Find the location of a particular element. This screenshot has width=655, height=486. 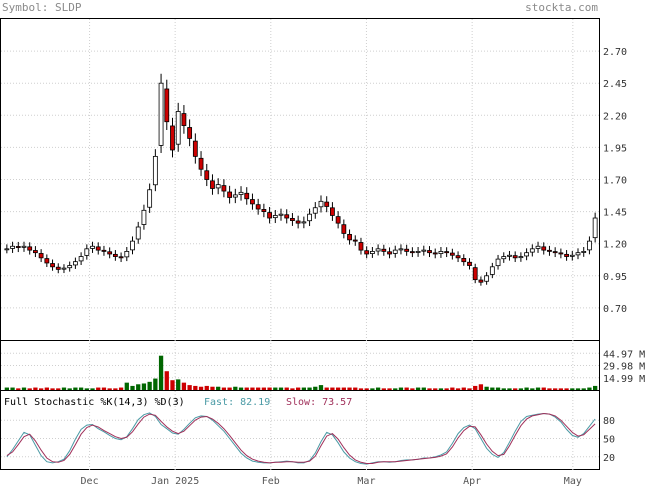

slow-line is located at coordinates (301, 438).